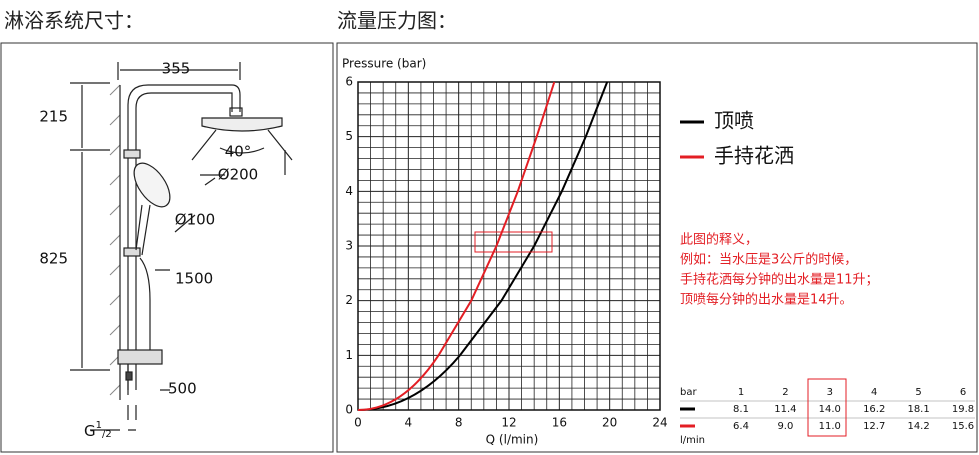  I want to click on table-highlight, so click(827, 407).